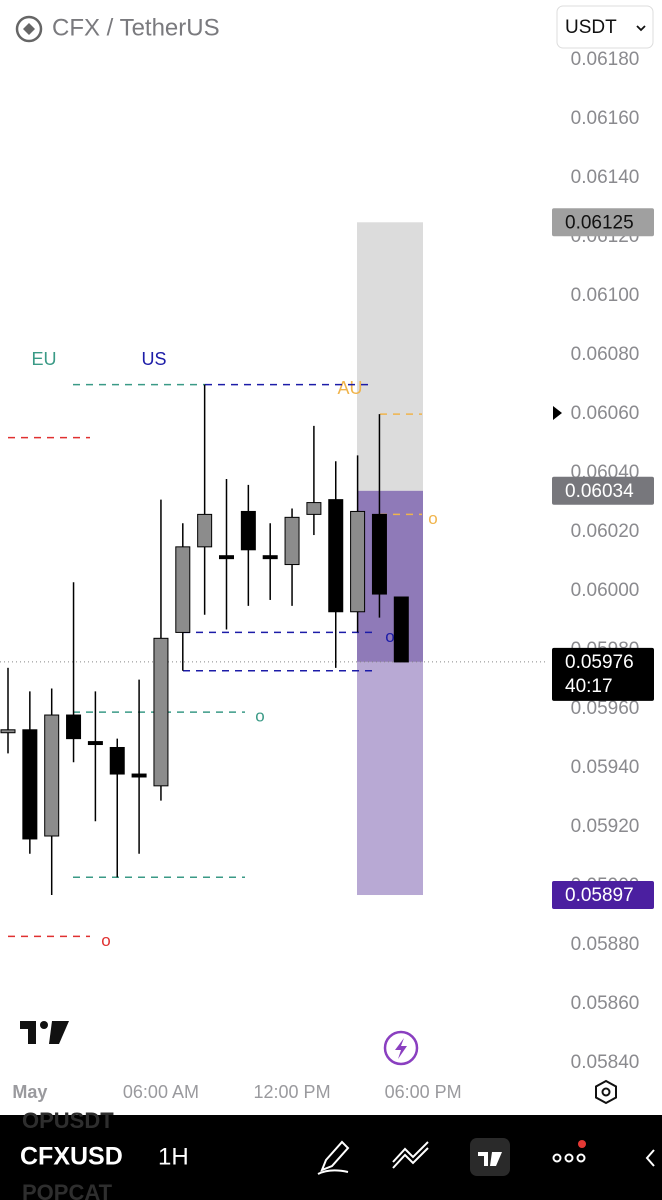 Image resolution: width=662 pixels, height=1200 pixels. What do you see at coordinates (161, 1092) in the screenshot?
I see `x-tick-label: 06:00 AM` at bounding box center [161, 1092].